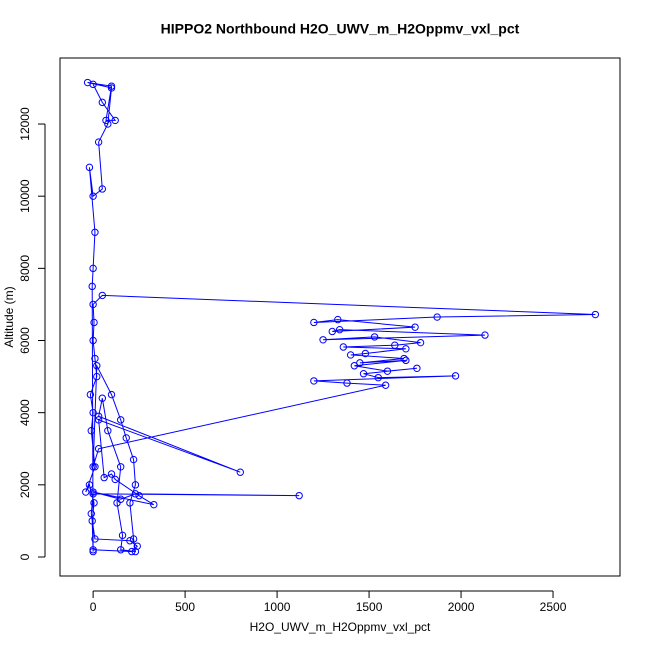 The height and width of the screenshot is (655, 650). Describe the element at coordinates (340, 627) in the screenshot. I see `x-axis-label: H2O_UWV_m_H2Oppmv_vxl_pct` at that location.